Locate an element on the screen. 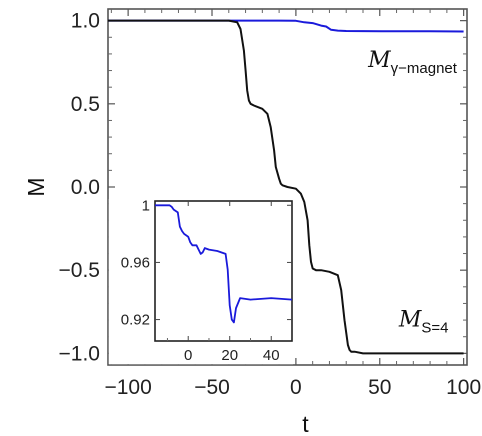  y-tick-label: −1.0 is located at coordinates (79, 353).